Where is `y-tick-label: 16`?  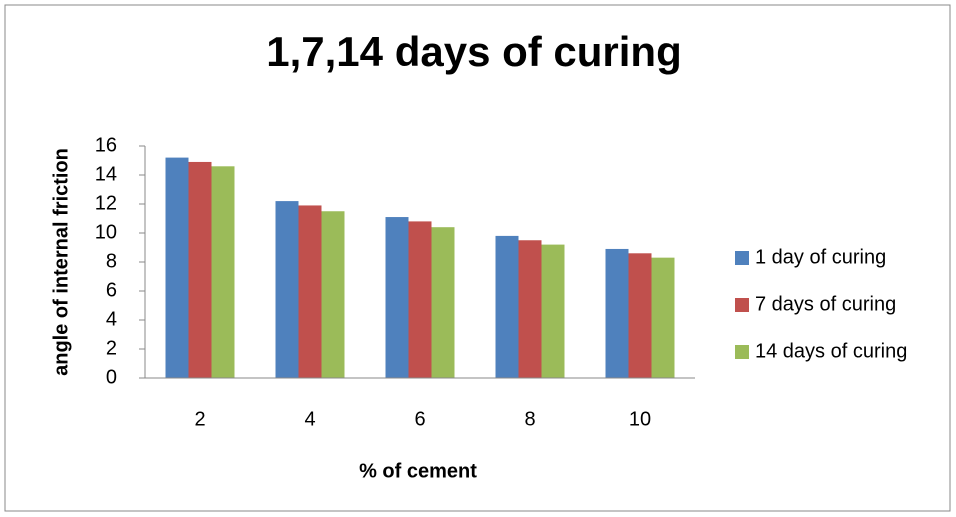
y-tick-label: 16 is located at coordinates (106, 145).